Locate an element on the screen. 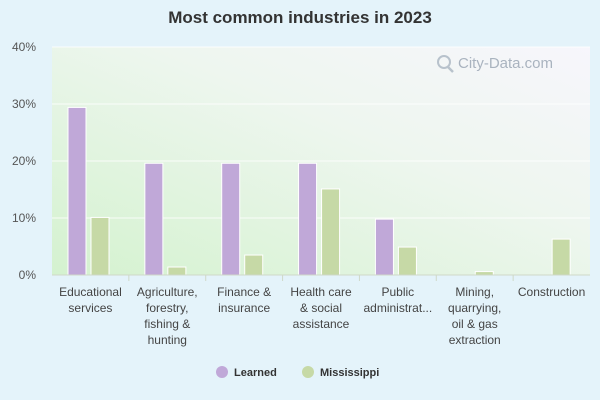  x-tick-label-line: Mining, is located at coordinates (474, 292).